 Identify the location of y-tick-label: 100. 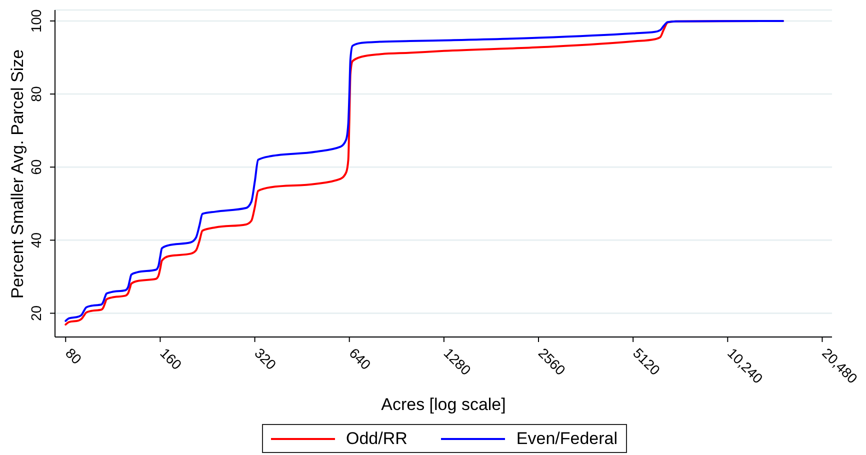
(36, 21).